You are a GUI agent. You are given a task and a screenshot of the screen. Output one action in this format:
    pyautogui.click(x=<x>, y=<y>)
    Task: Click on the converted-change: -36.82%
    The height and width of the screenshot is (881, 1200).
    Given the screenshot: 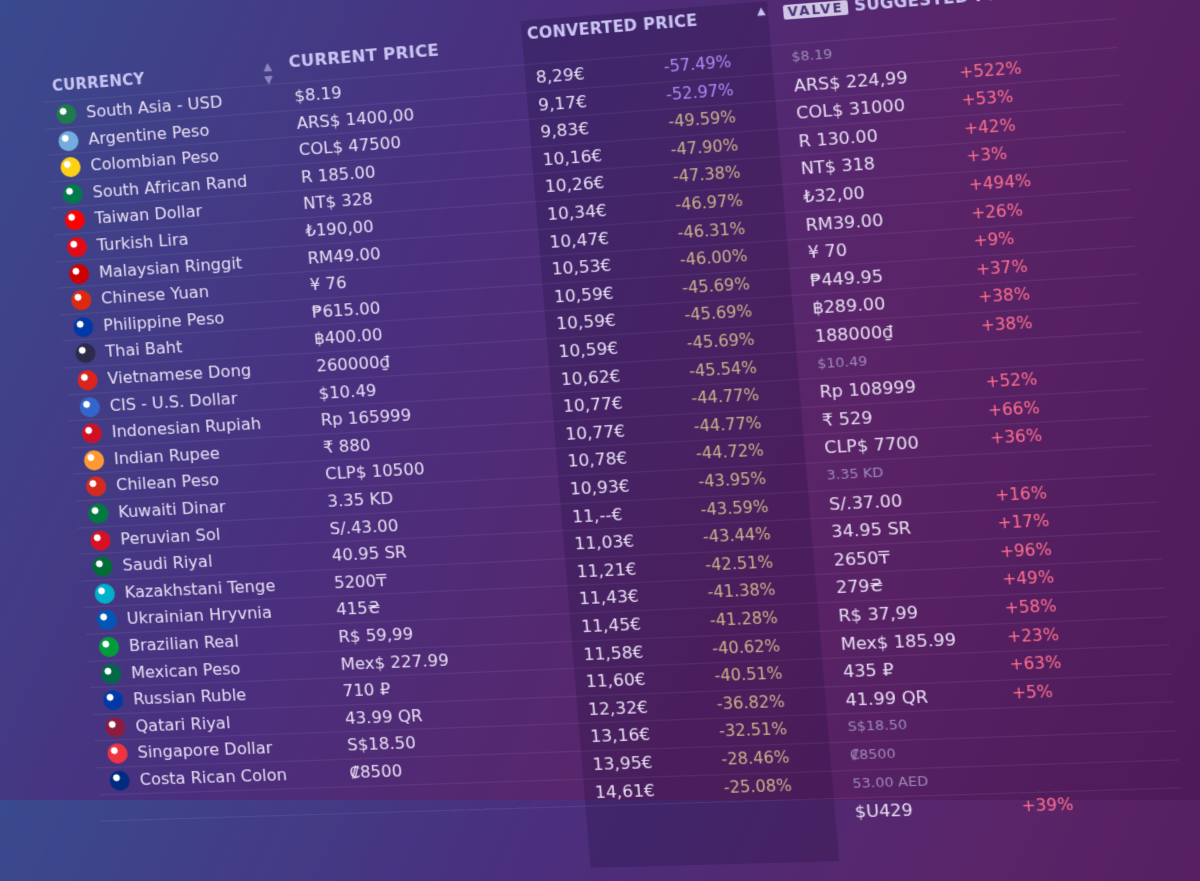 What is the action you would take?
    pyautogui.click(x=750, y=702)
    